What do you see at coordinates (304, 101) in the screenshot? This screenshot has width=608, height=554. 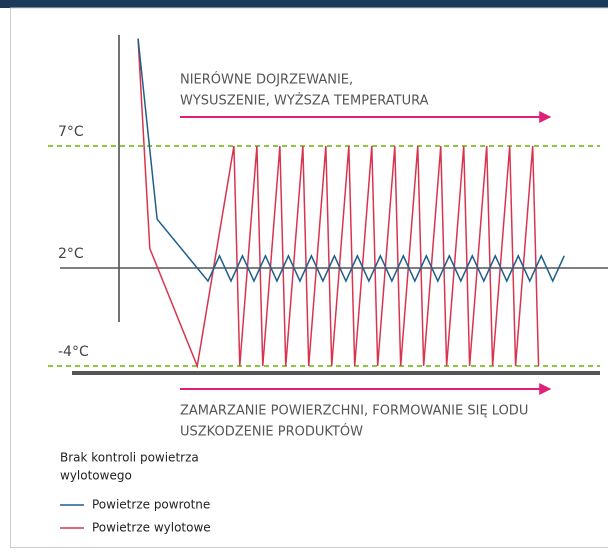 I see `annotation: WYSUSZENIE, WYŻSZA TEMPERATURA` at bounding box center [304, 101].